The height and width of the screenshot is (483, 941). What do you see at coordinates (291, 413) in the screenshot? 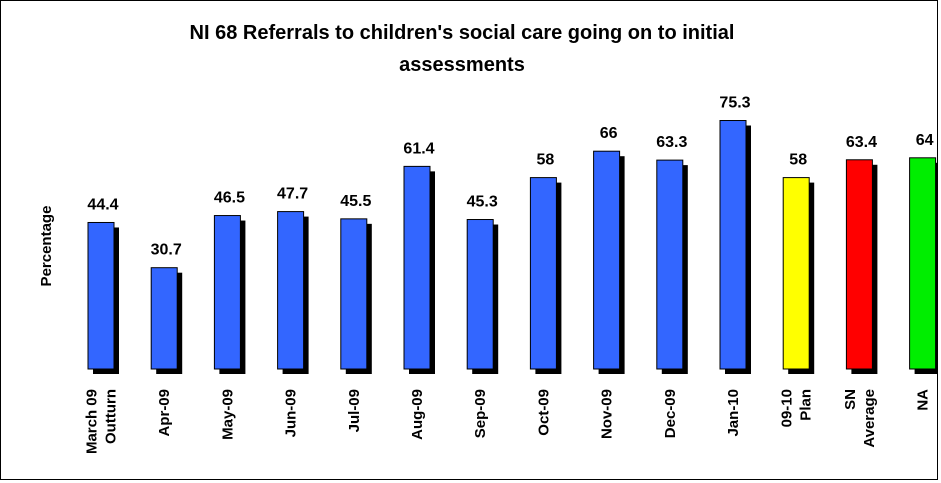
I see `x-tick-label: Jun-09` at bounding box center [291, 413].